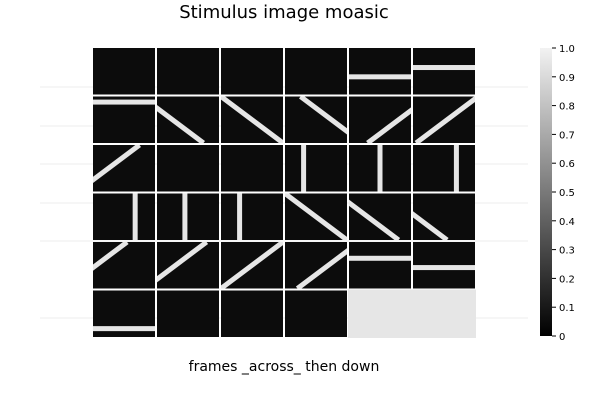  I want to click on x-axis-label: frames _across_ then down, so click(284, 367).